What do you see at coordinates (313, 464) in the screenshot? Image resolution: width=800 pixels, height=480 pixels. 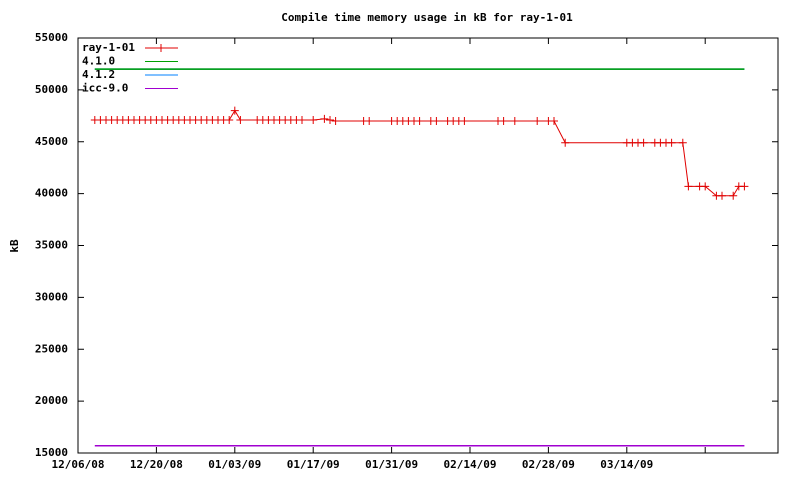 I see `x-tick-label: 01/17/09` at bounding box center [313, 464].